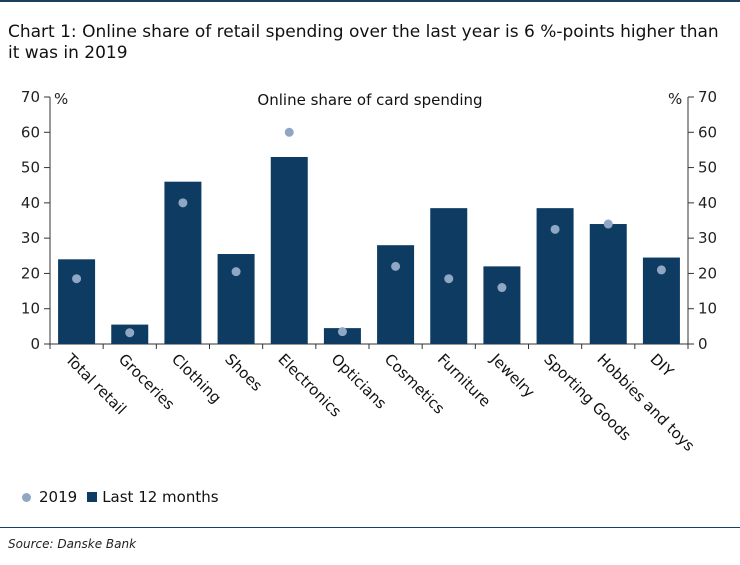 This screenshot has width=740, height=565. I want to click on y-tick-label-right: 60, so click(707, 132).